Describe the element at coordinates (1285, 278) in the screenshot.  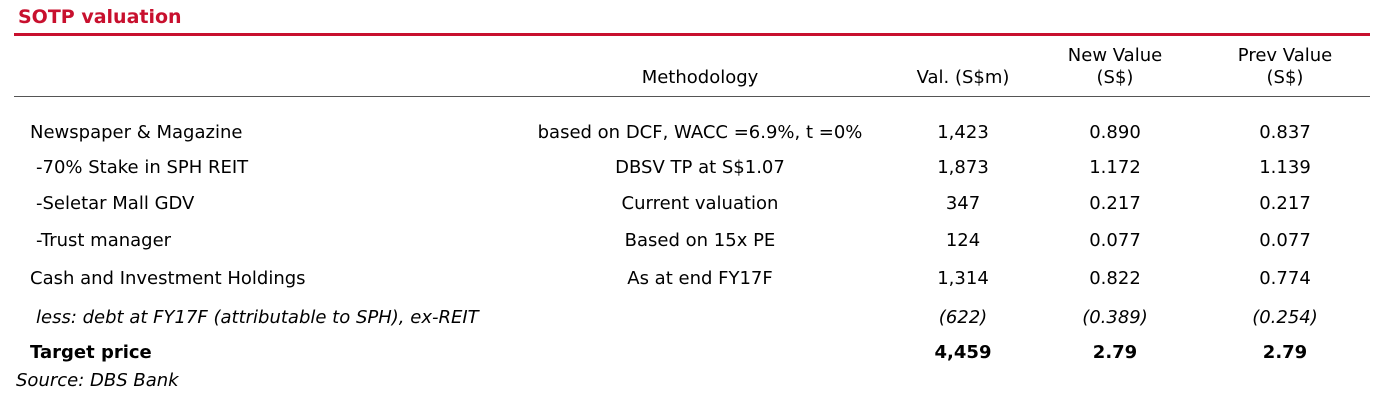
I see `cell: 0.774` at that location.